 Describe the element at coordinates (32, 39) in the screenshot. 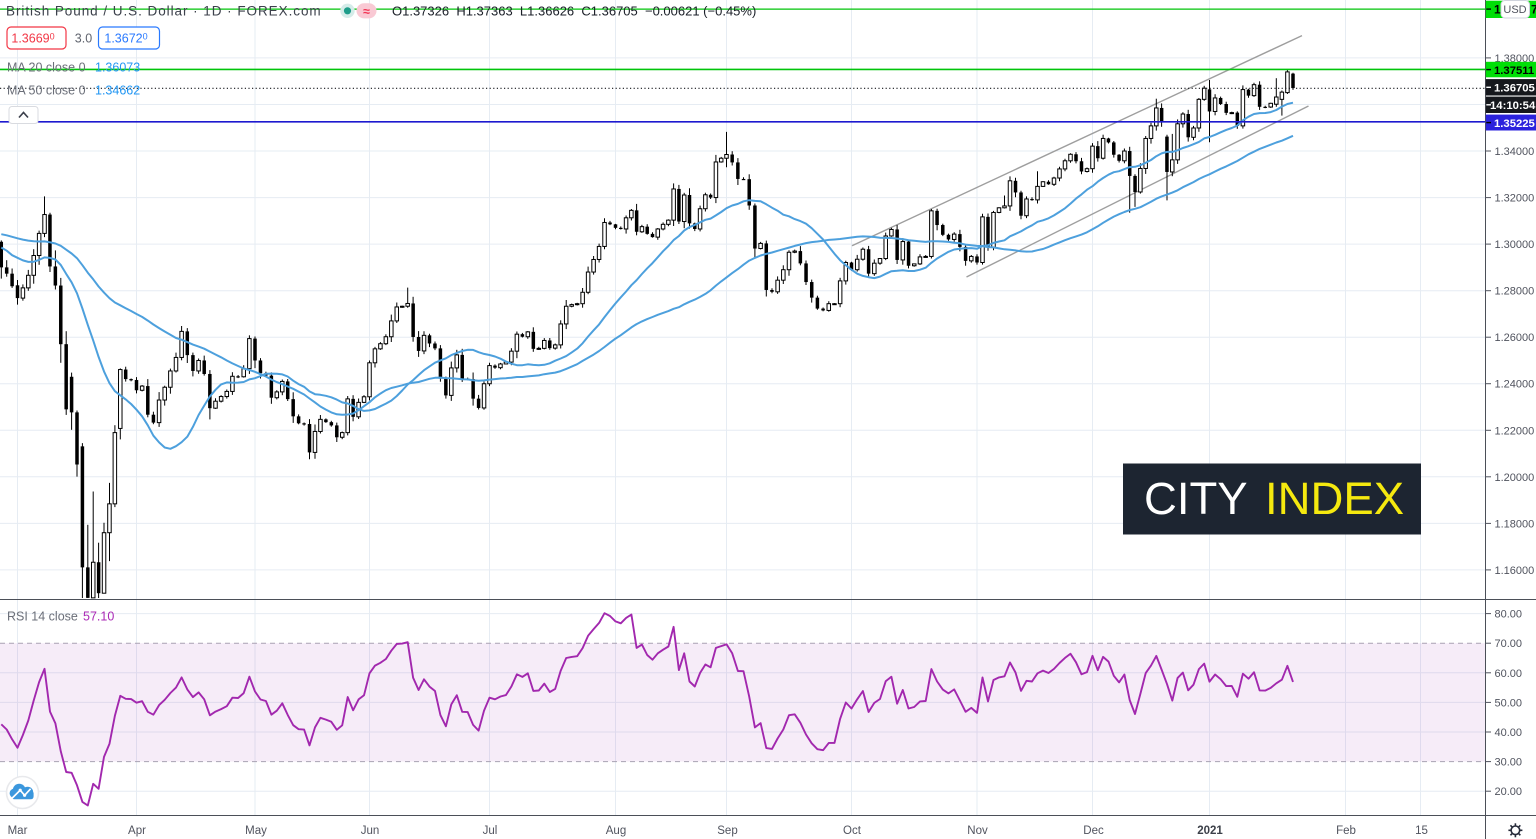

I see `svg-text: 1.36690` at that location.